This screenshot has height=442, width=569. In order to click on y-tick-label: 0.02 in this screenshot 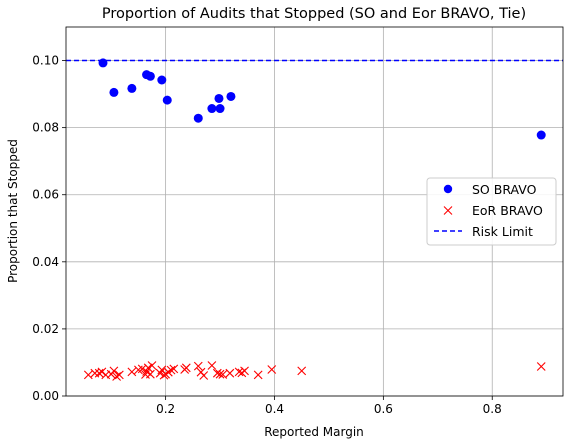, I will do `click(45, 329)`.